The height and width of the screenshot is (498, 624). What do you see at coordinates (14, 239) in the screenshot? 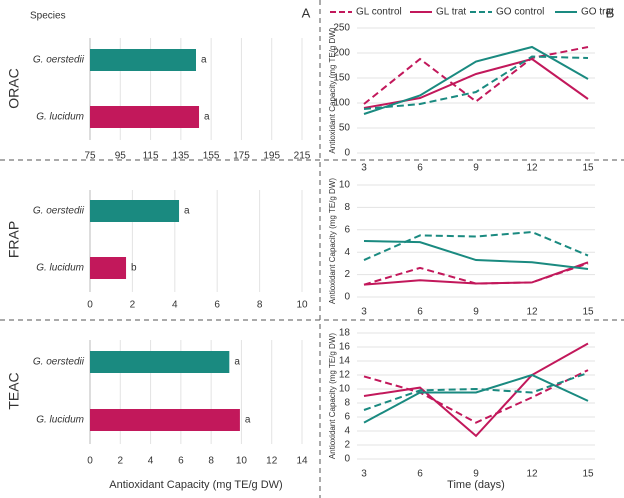
I see `row-label: FRAP` at bounding box center [14, 239].